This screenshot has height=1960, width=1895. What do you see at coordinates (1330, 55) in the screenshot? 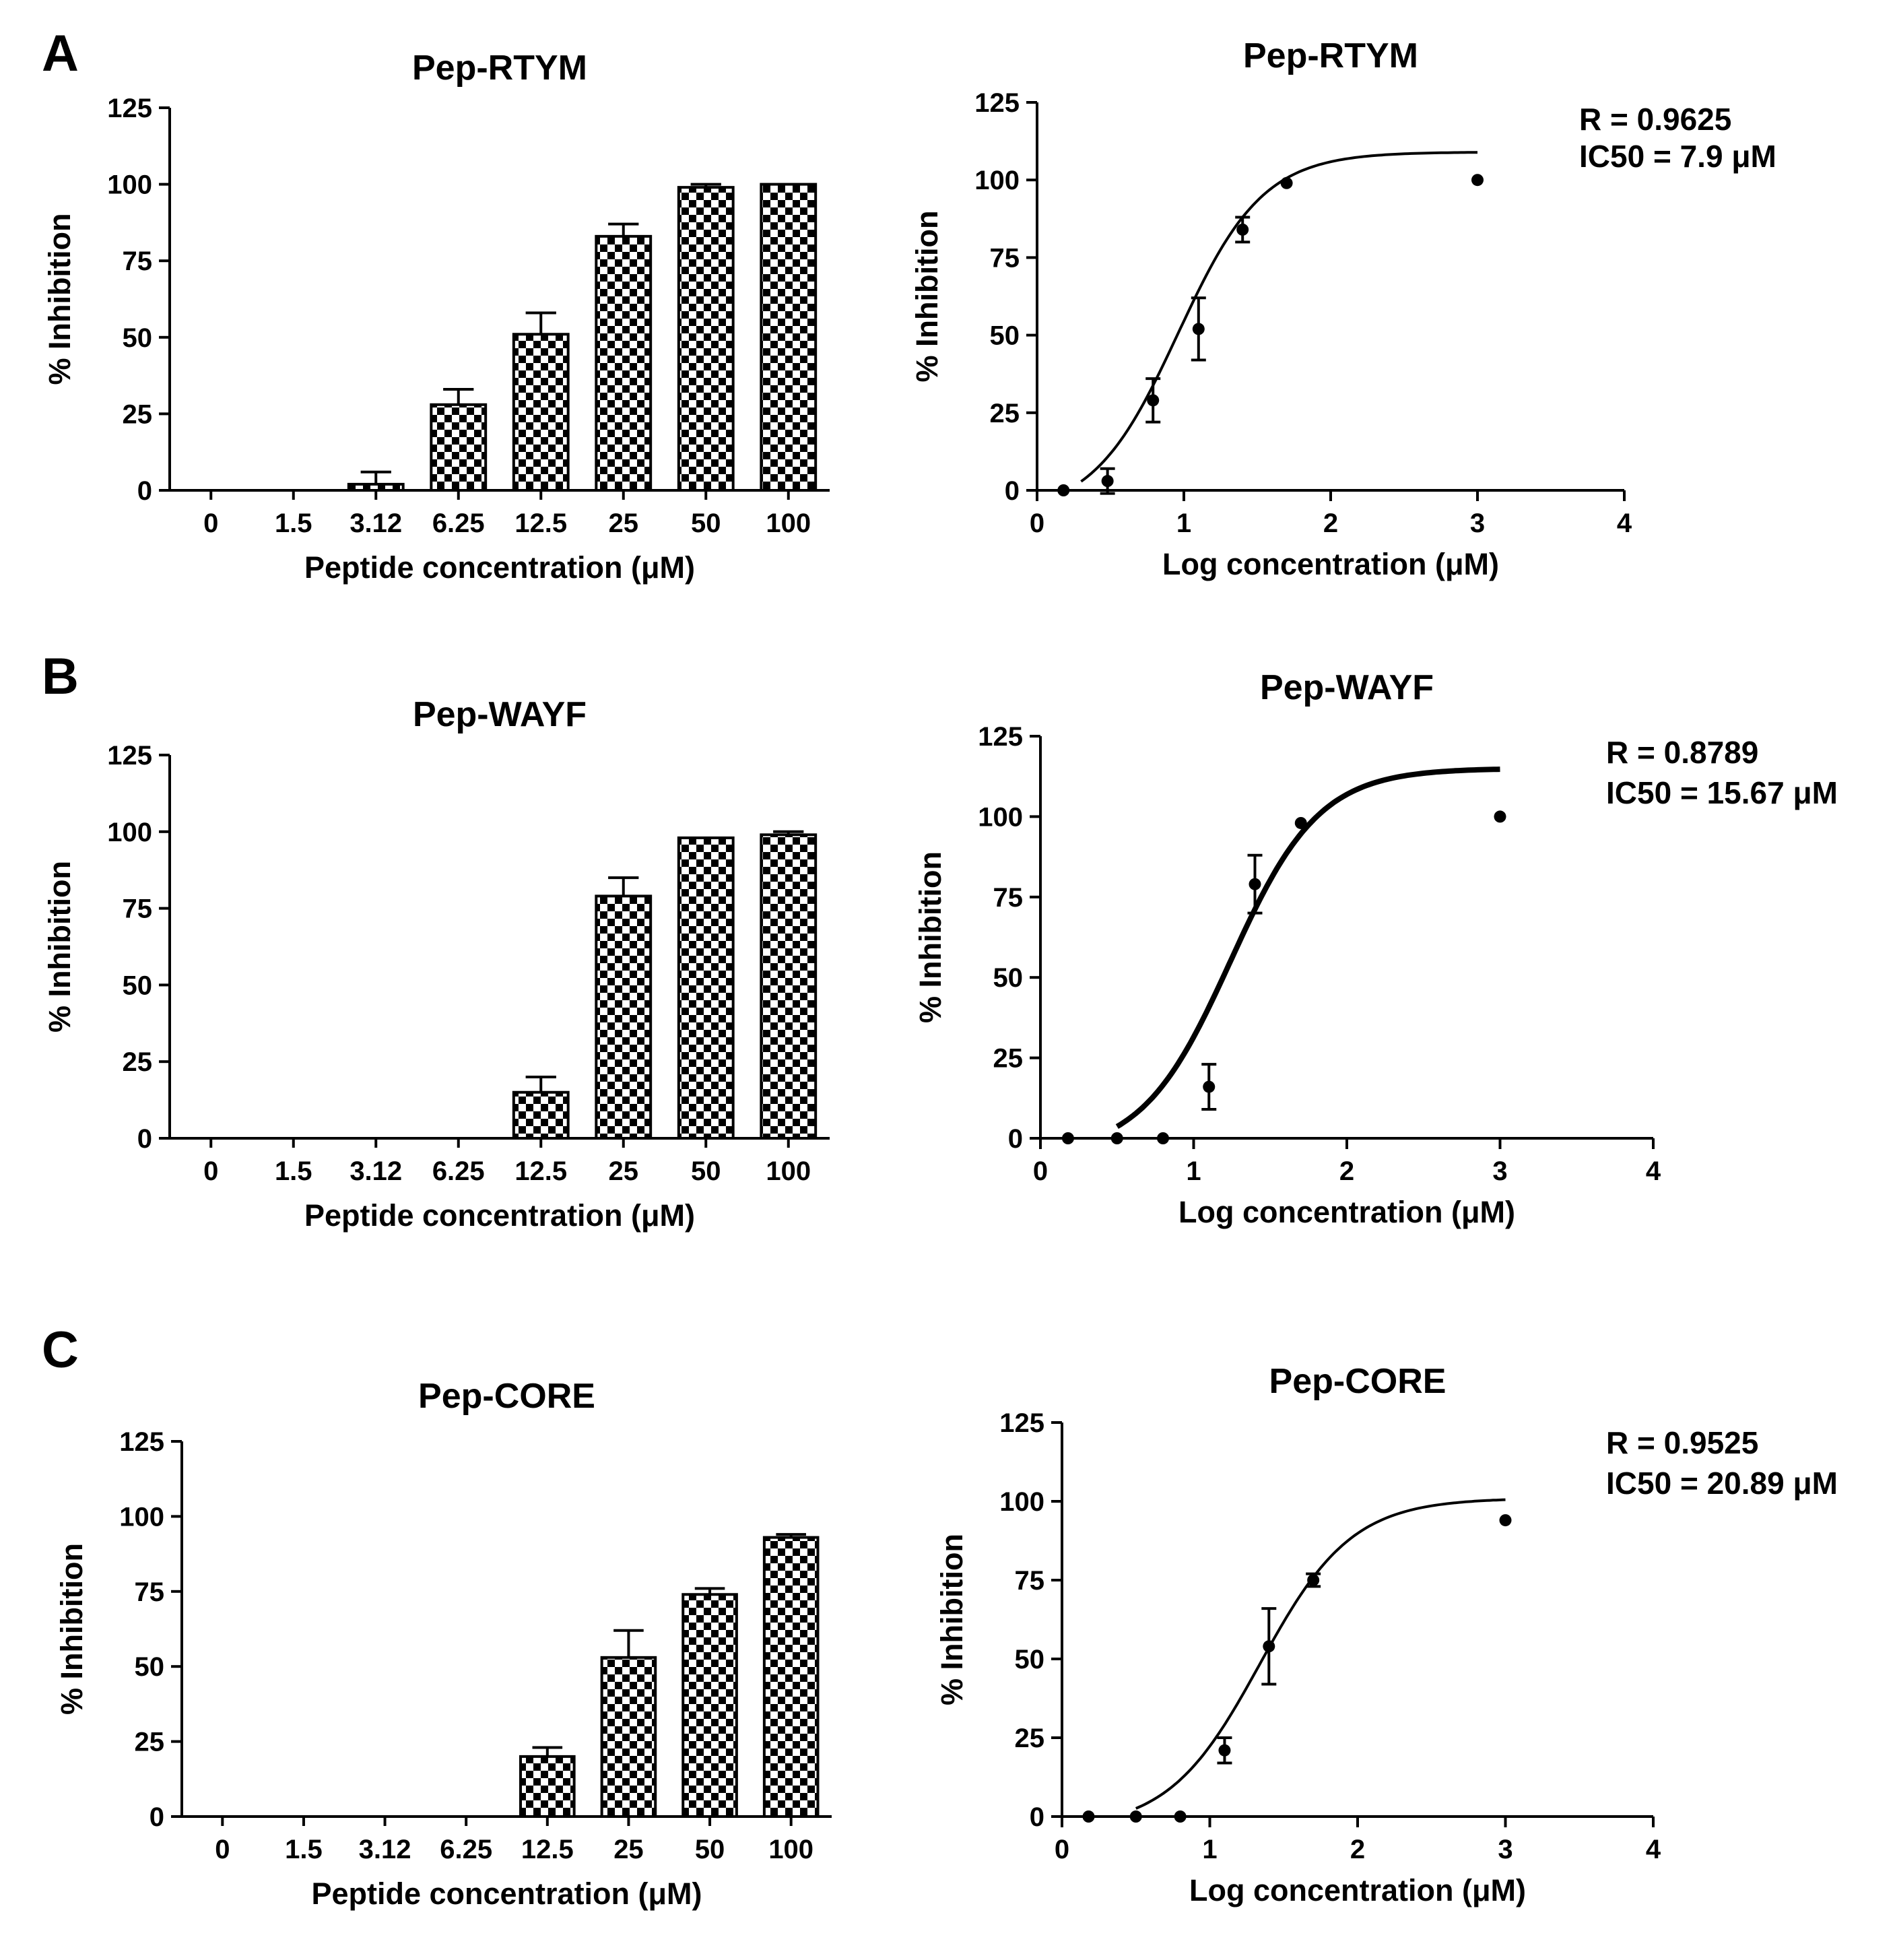
I see `chart-title: Pep-RTYM` at bounding box center [1330, 55].